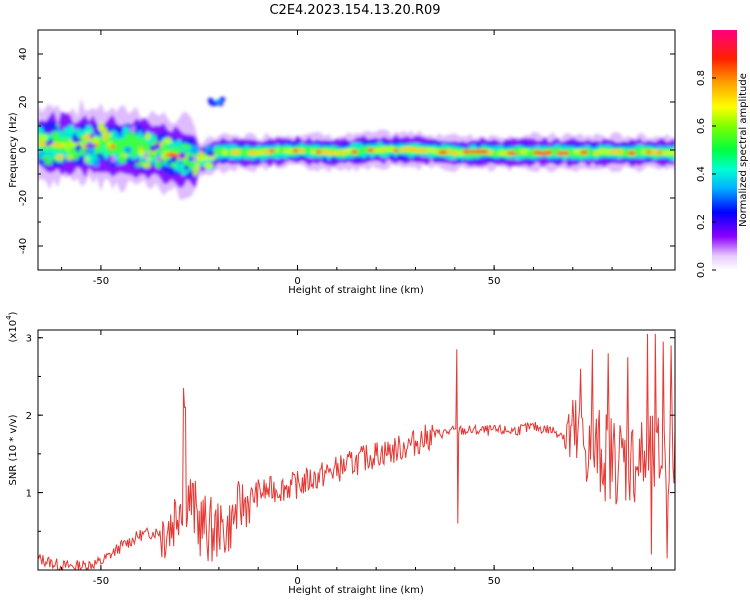 The image size is (750, 600). I want to click on spectrogram-image, so click(356, 148).